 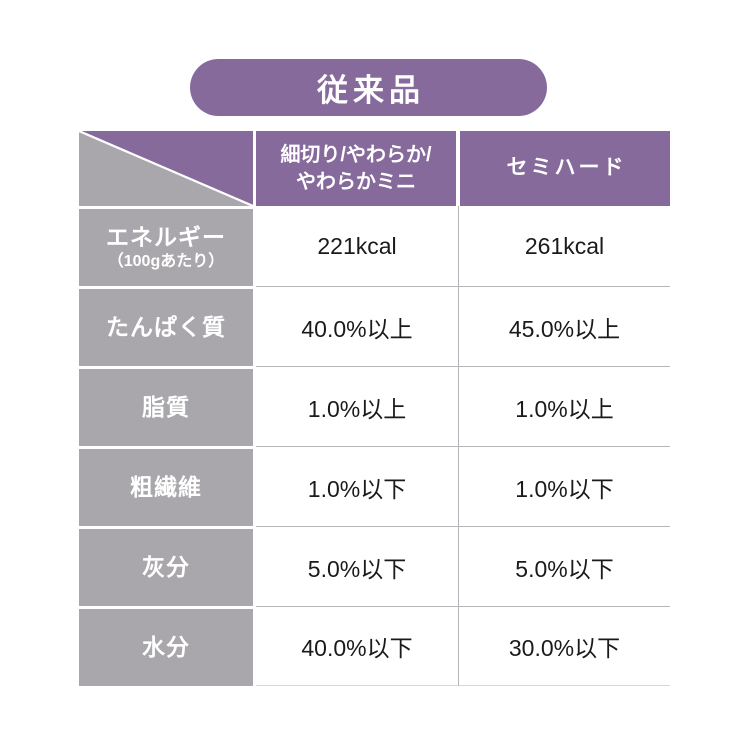 I want to click on corner-cell, so click(x=166, y=168).